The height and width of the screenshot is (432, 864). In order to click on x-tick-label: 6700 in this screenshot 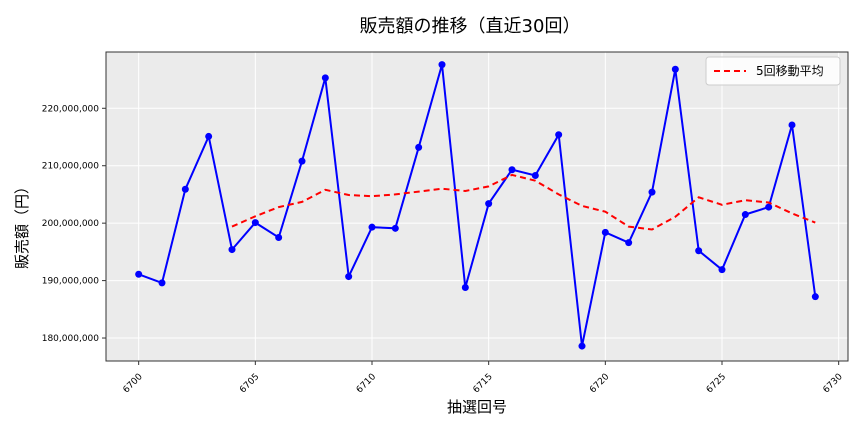, I will do `click(133, 383)`.